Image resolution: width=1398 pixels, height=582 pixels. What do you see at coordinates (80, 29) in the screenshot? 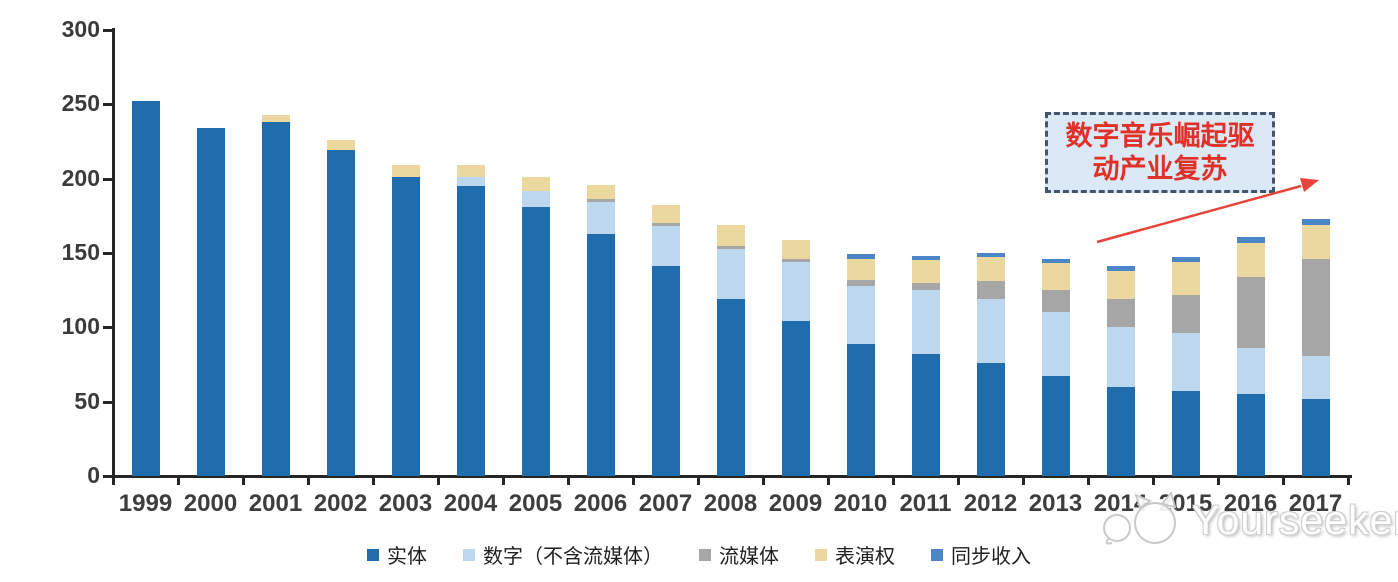
I see `y-axis-label: 300` at bounding box center [80, 29].